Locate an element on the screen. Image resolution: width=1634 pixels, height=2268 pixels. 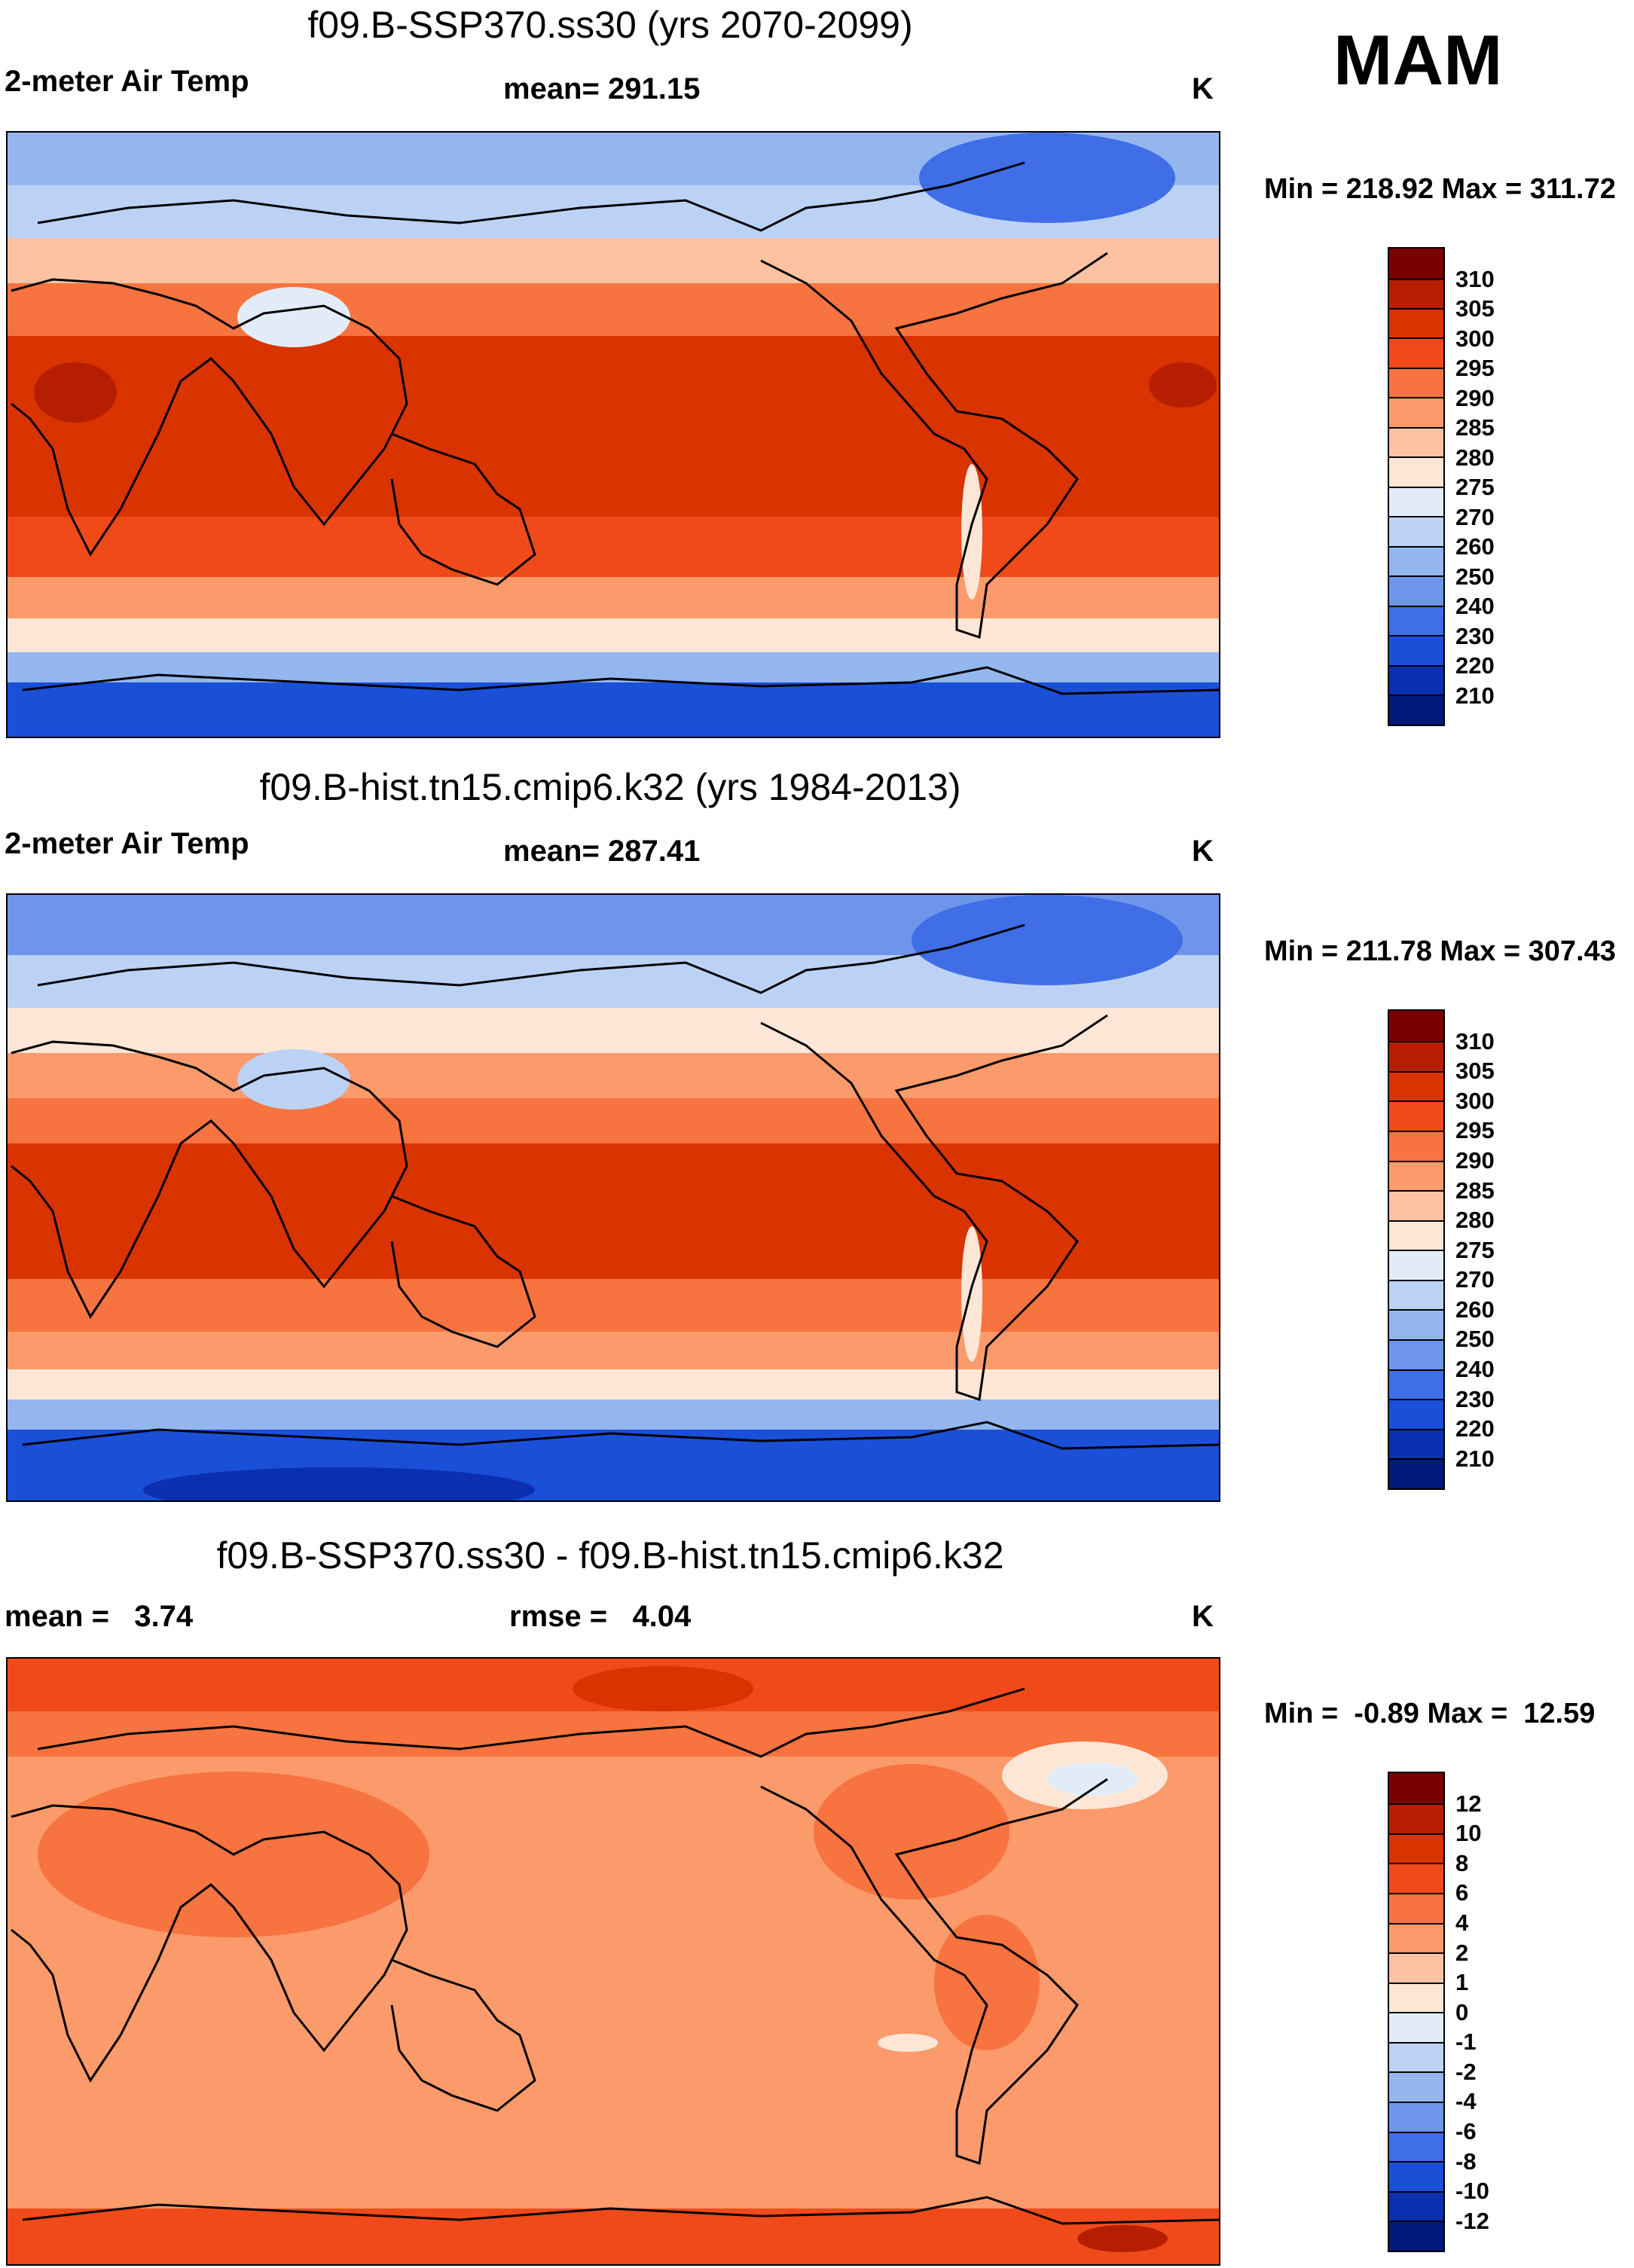
panel-1-band-s-midlat is located at coordinates (613, 597).